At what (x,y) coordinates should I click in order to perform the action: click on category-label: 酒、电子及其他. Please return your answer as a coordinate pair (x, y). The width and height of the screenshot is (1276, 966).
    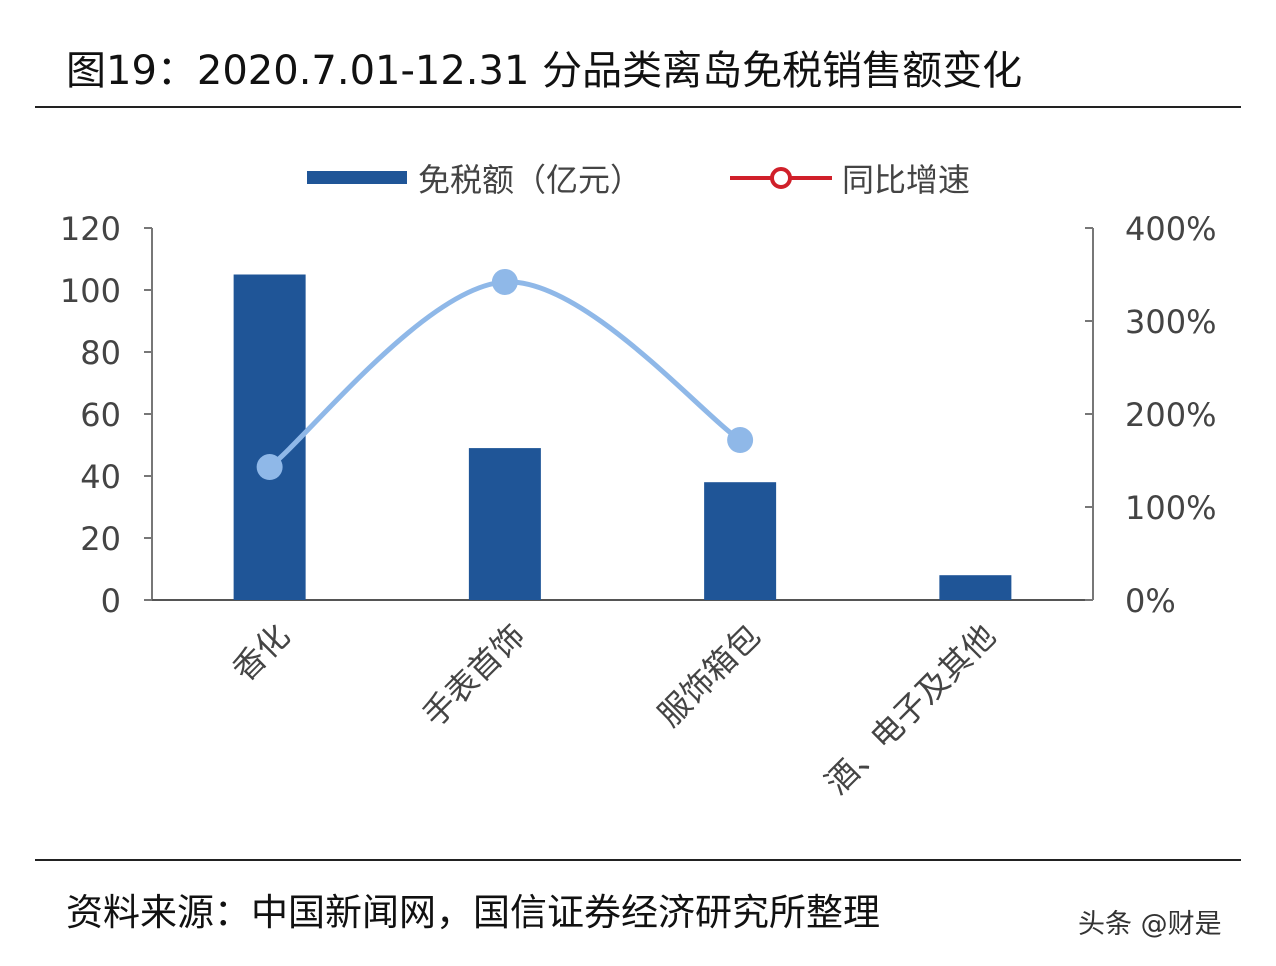
    Looking at the image, I should click on (910, 709).